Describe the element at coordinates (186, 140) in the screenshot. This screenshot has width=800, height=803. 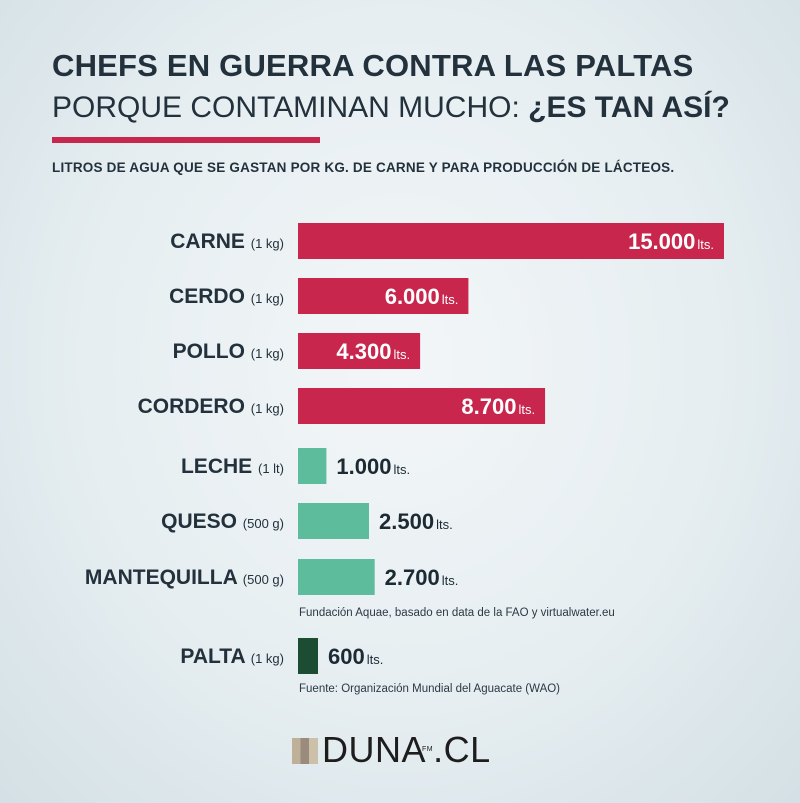
I see `accent-line` at that location.